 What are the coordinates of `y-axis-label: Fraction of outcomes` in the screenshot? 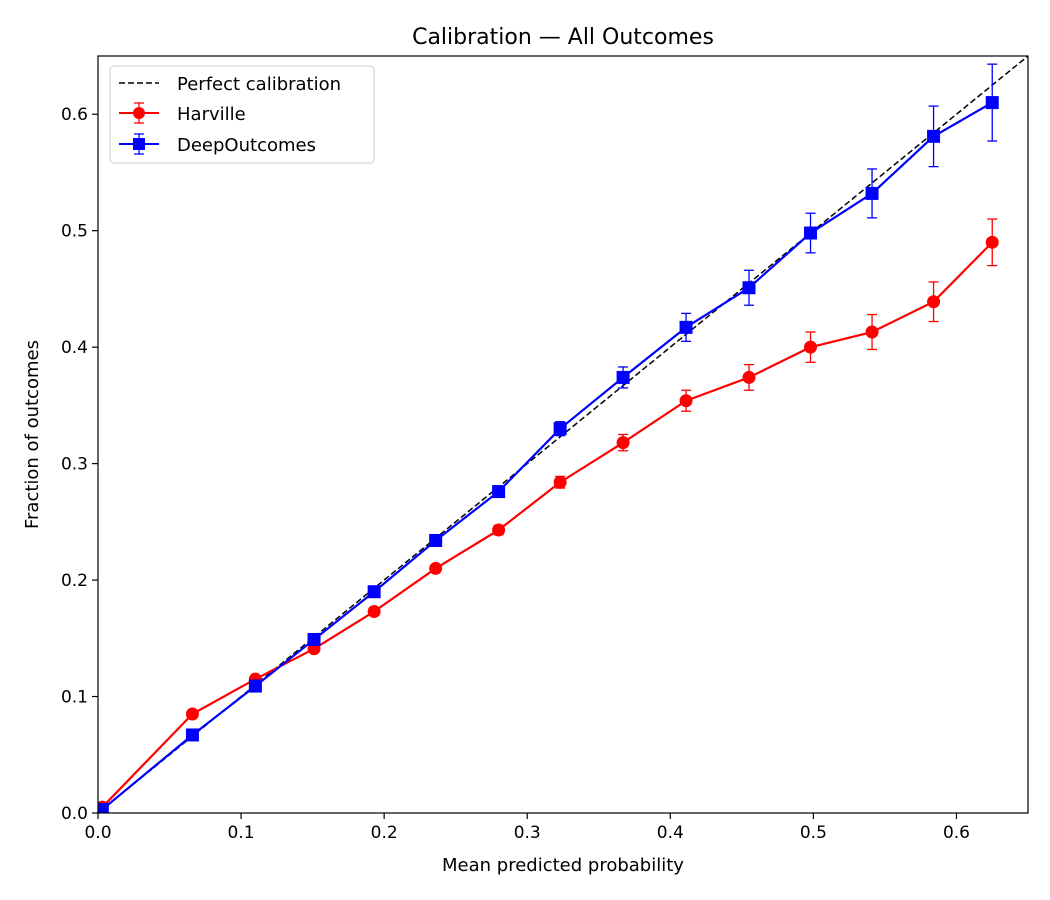 It's located at (32, 434).